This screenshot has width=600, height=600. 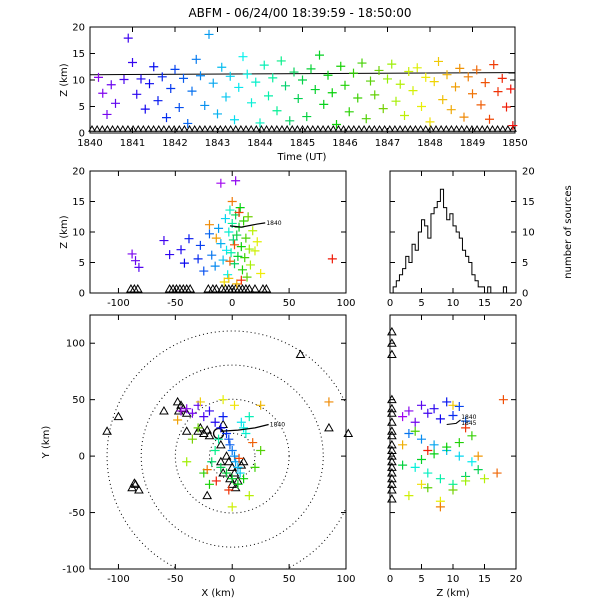 What do you see at coordinates (345, 579) in the screenshot?
I see `plan-x-tick-label: 100` at bounding box center [345, 579].